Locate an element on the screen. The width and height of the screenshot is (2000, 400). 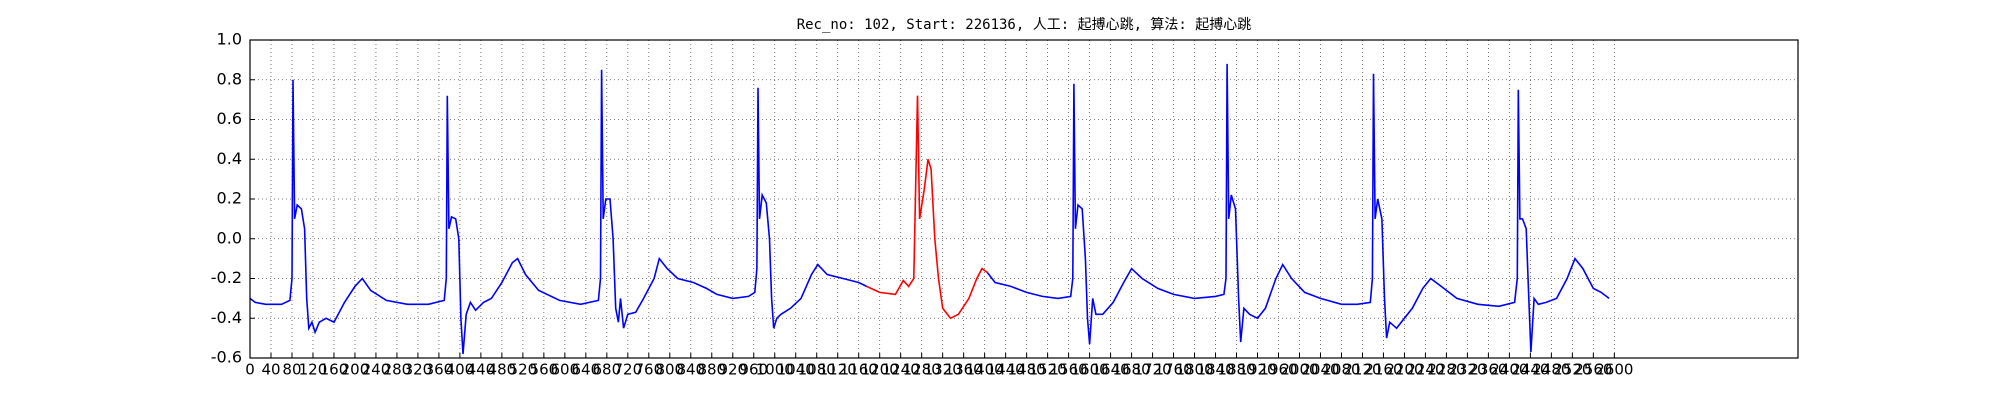
x-tick-label: 1760 is located at coordinates (1173, 370).